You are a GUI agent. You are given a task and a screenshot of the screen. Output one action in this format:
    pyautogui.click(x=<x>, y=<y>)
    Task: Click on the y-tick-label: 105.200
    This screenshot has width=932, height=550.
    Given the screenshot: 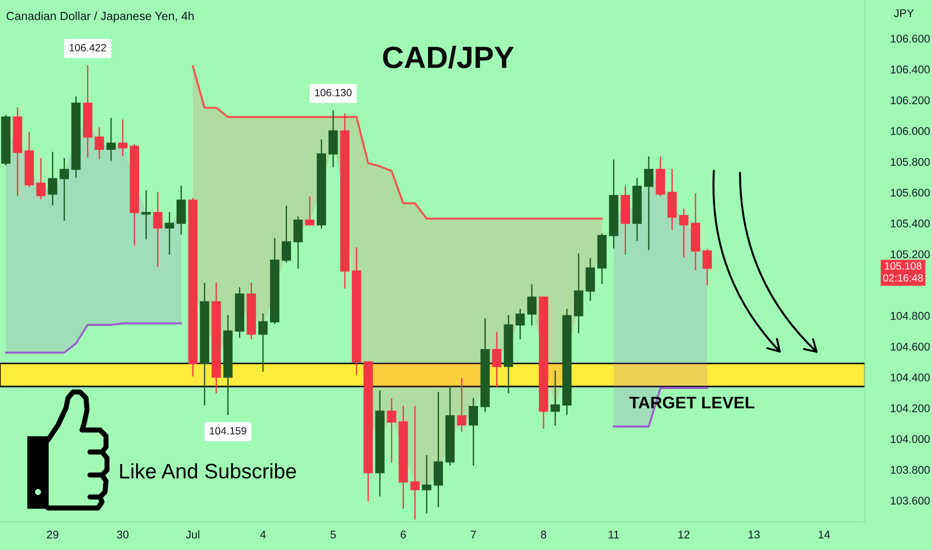 What is the action you would take?
    pyautogui.click(x=910, y=254)
    